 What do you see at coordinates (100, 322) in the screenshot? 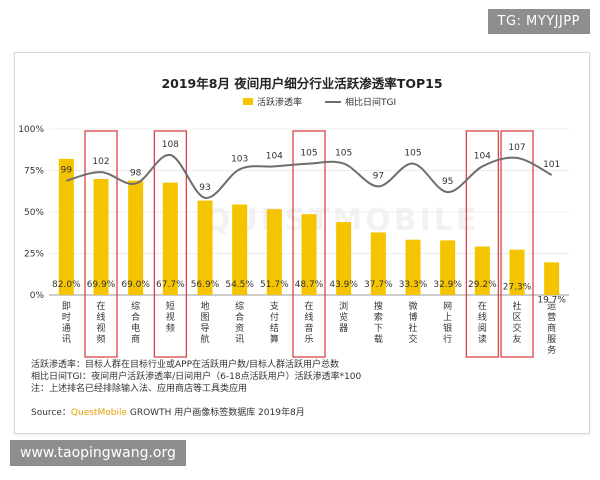
I see `x-tick-label: 在线视频` at bounding box center [100, 322].